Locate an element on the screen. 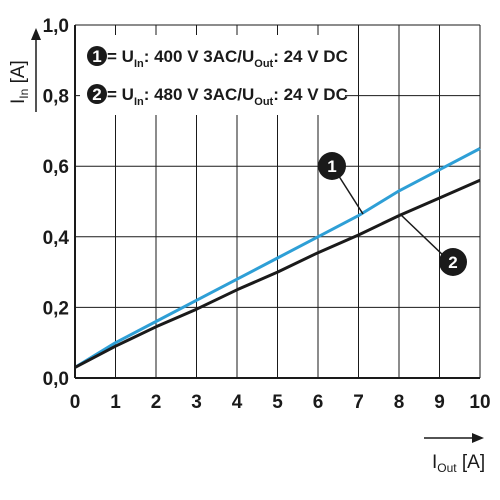 This screenshot has height=500, width=500. series-1-callout: 1 is located at coordinates (341, 183).